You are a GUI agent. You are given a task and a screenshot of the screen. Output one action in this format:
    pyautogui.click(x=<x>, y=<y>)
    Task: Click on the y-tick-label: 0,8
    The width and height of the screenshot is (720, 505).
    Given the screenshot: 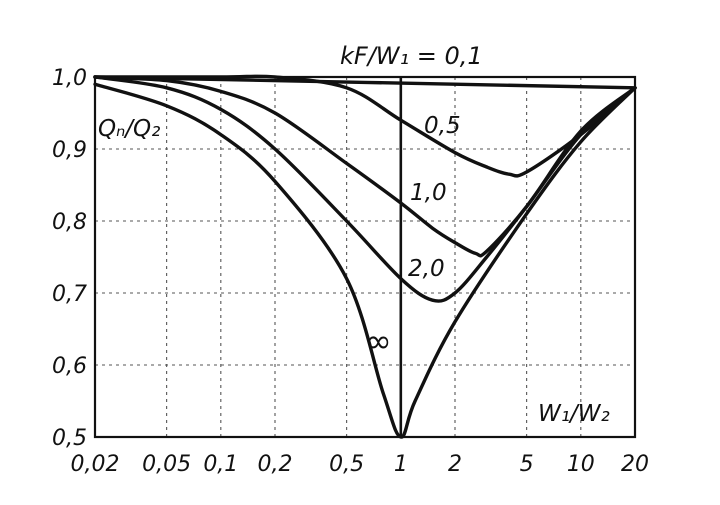 What is the action you would take?
    pyautogui.click(x=69, y=222)
    